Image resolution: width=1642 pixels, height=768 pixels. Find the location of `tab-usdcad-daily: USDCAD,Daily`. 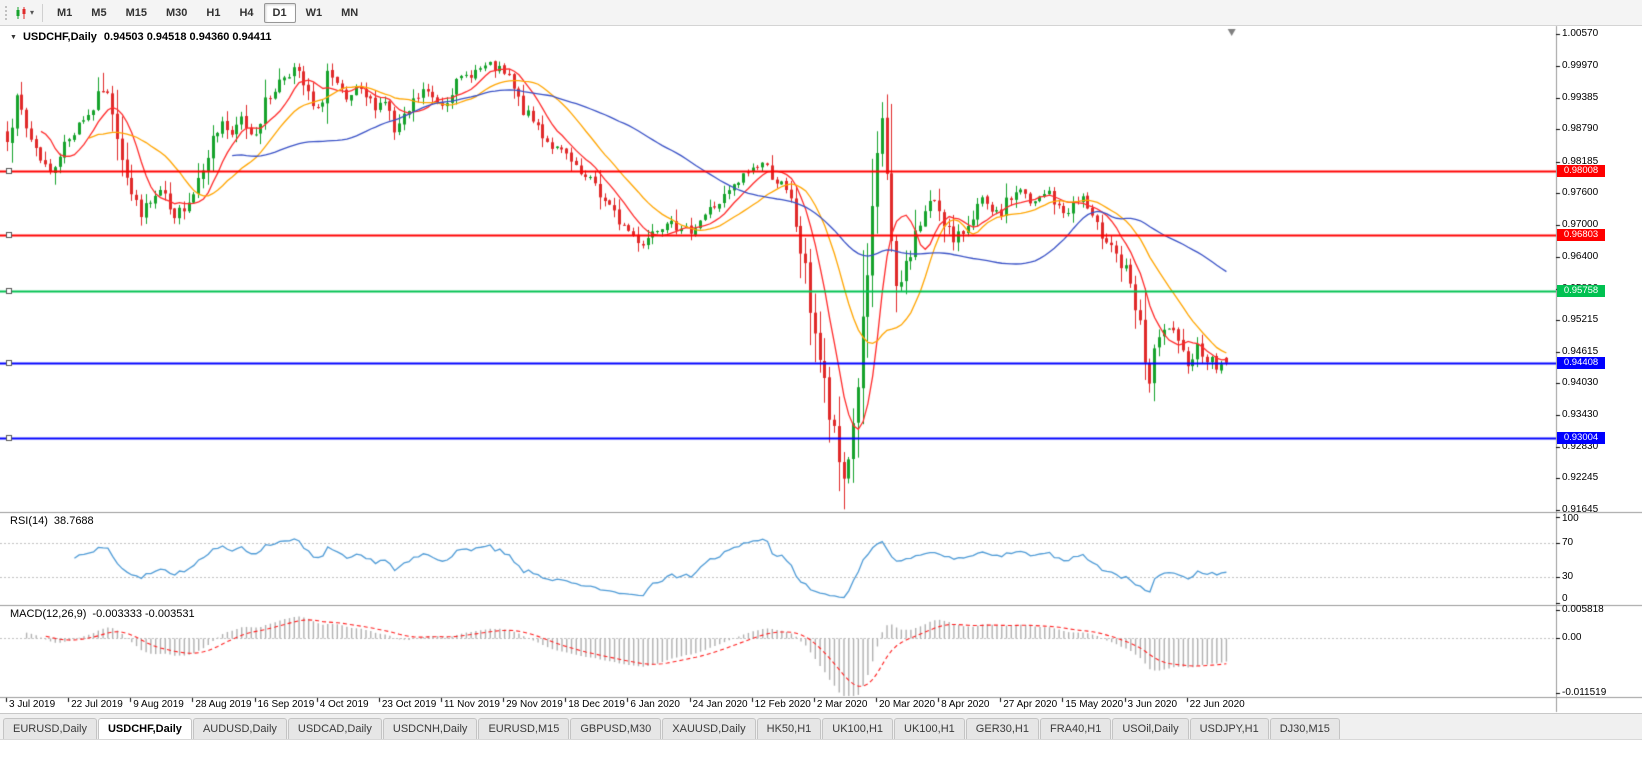

tab-usdcad-daily: USDCAD,Daily is located at coordinates (334, 728).